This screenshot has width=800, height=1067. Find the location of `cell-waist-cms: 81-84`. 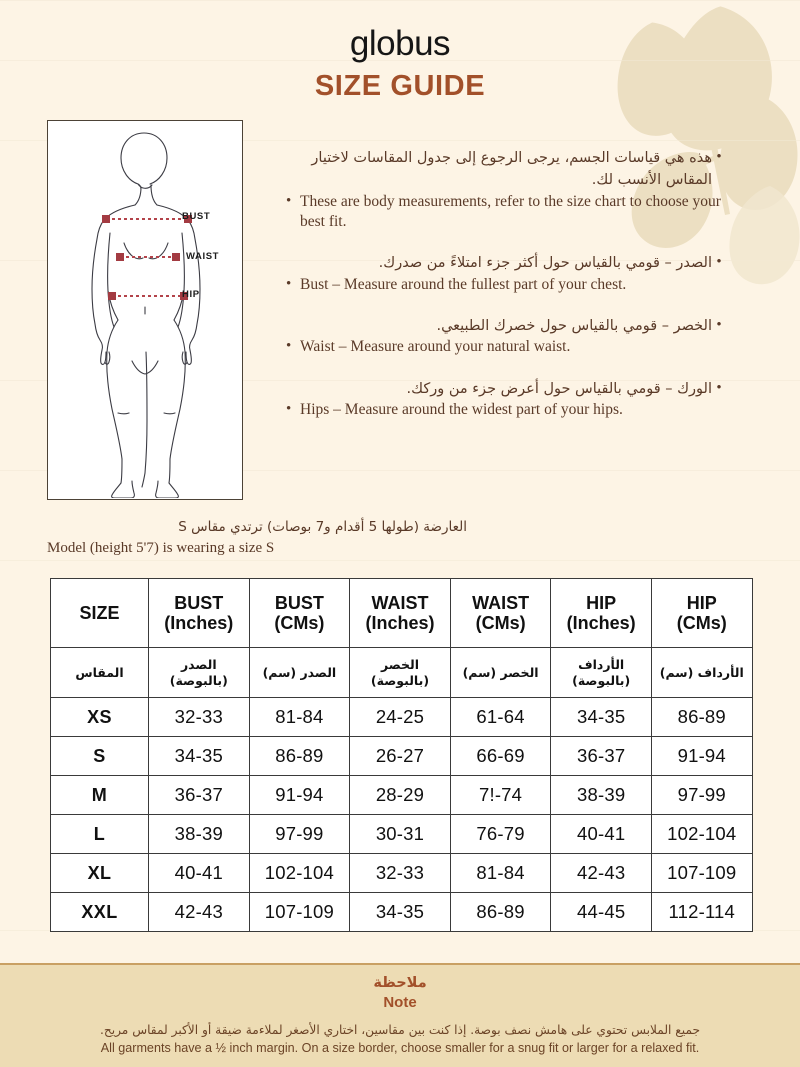

cell-waist-cms: 81-84 is located at coordinates (500, 873).